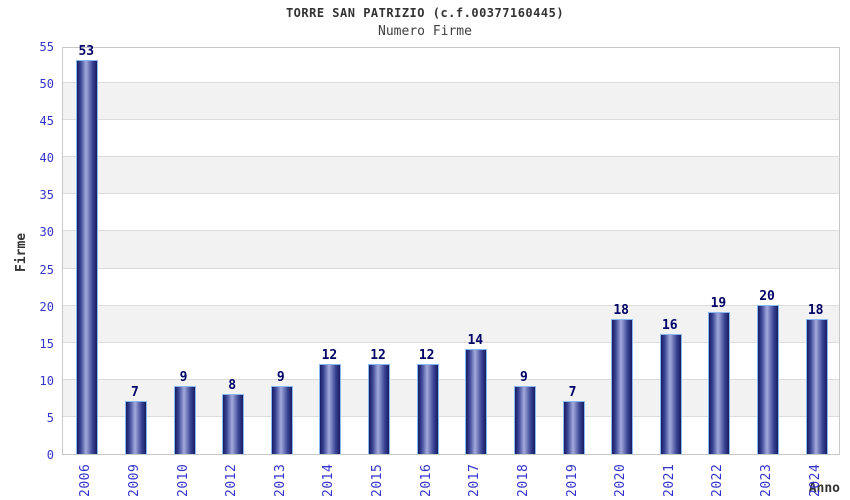 Image resolution: width=850 pixels, height=500 pixels. Describe the element at coordinates (183, 480) in the screenshot. I see `x-tick-label: 2010` at that location.